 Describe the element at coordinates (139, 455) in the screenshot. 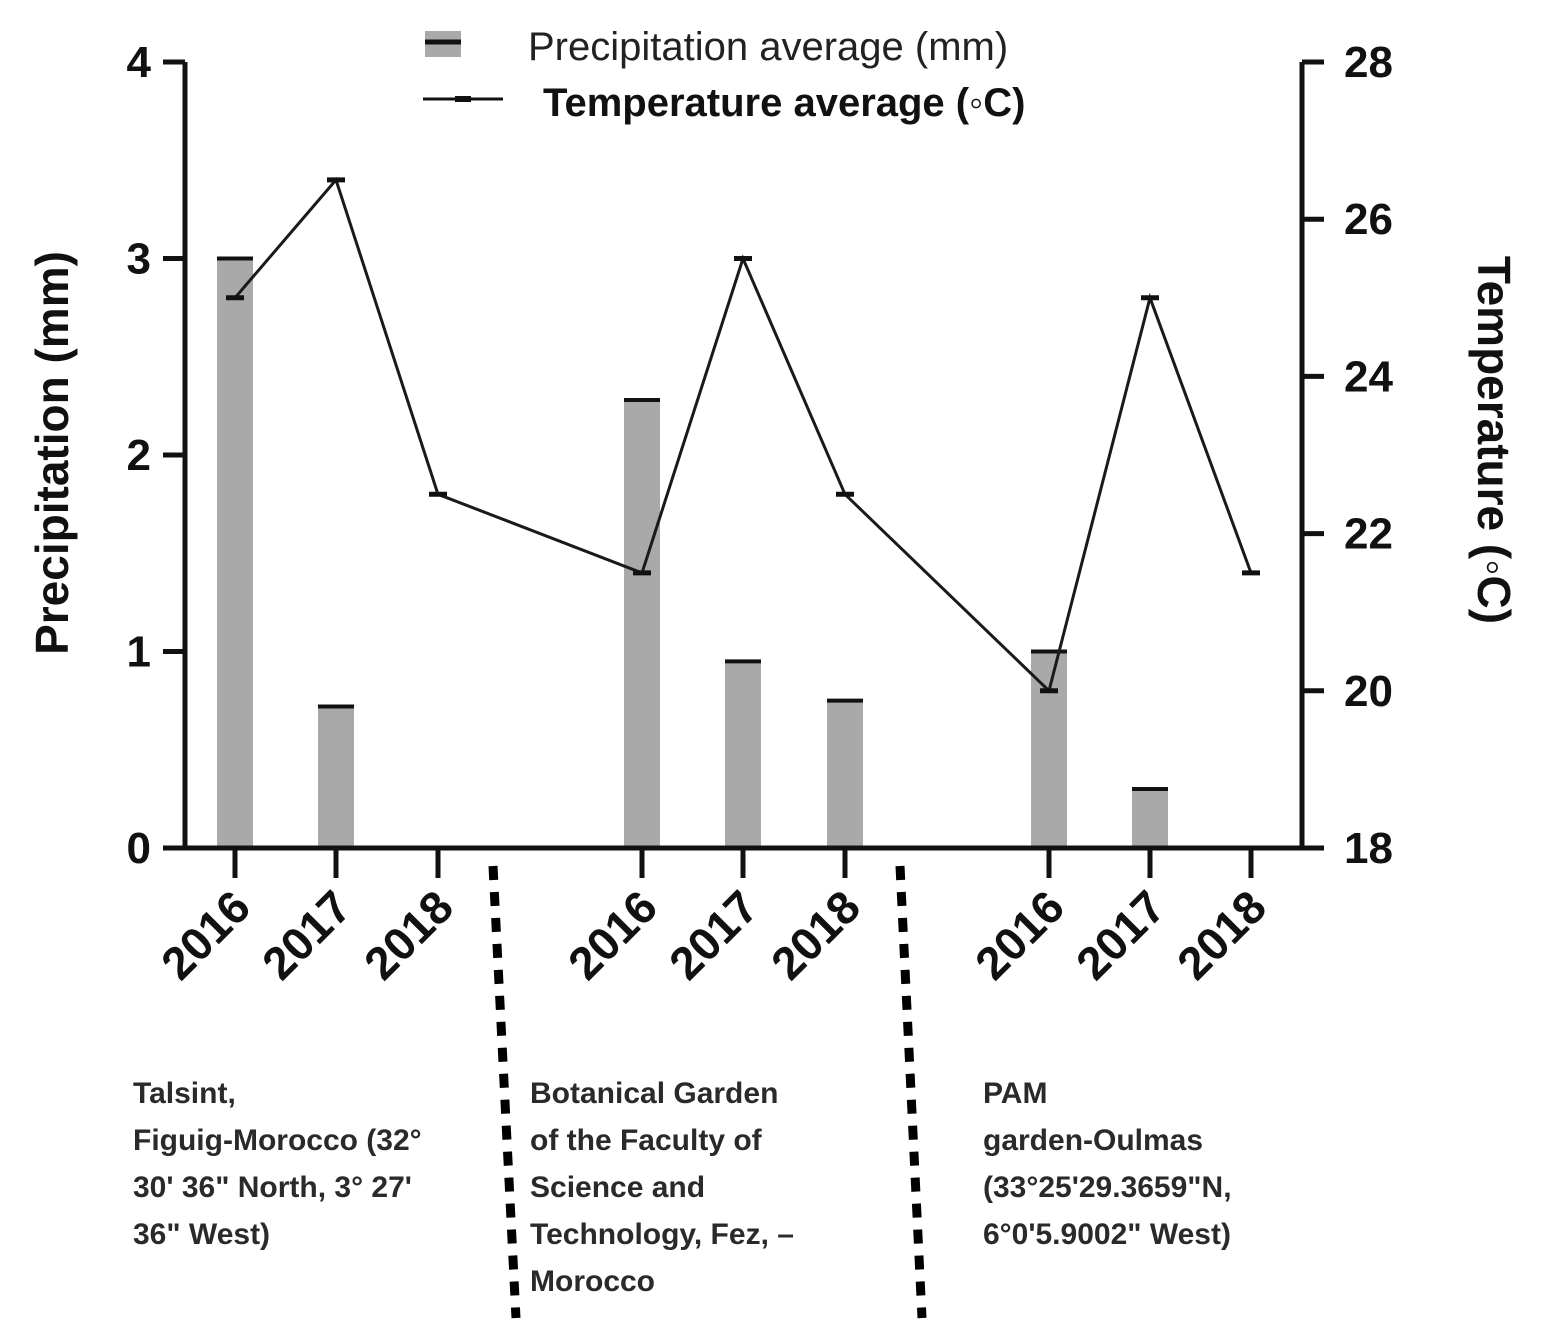

I see `y-tick-label-left: 2` at that location.